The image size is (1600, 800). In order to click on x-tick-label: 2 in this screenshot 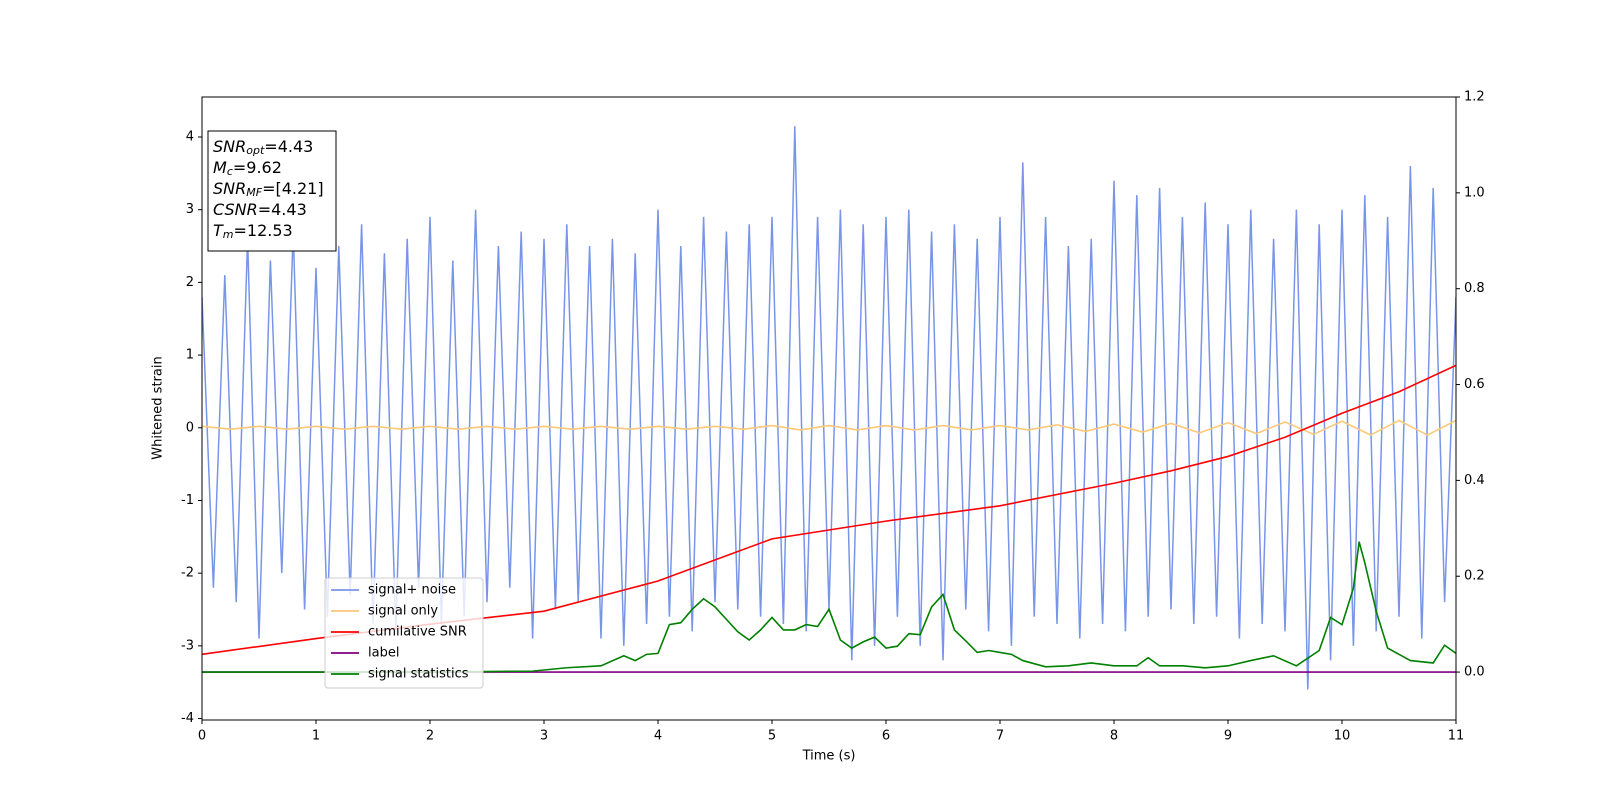, I will do `click(430, 736)`.